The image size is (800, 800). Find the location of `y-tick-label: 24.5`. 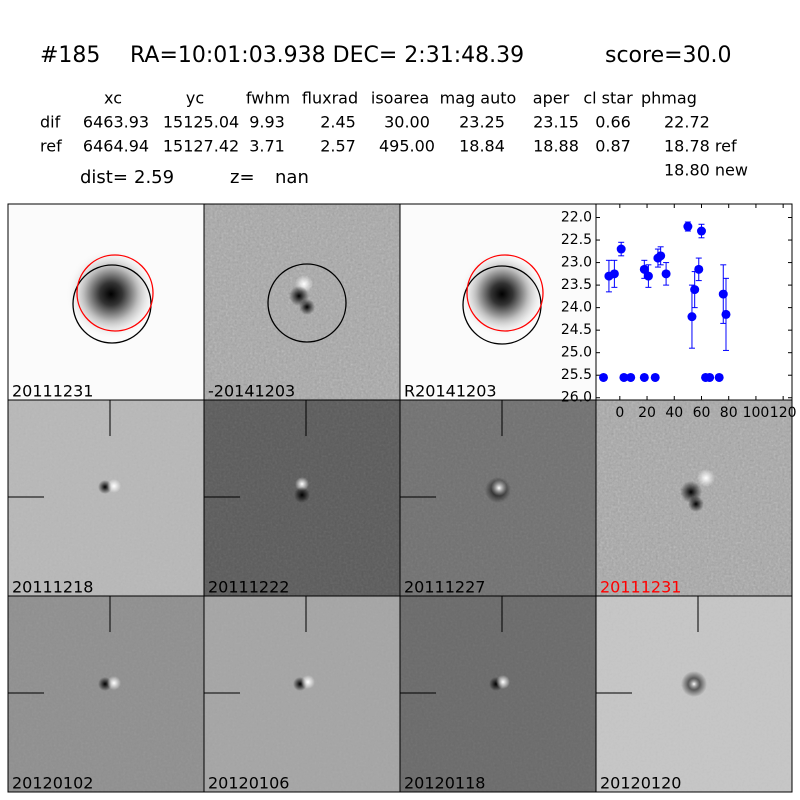

y-tick-label: 24.5 is located at coordinates (576, 330).